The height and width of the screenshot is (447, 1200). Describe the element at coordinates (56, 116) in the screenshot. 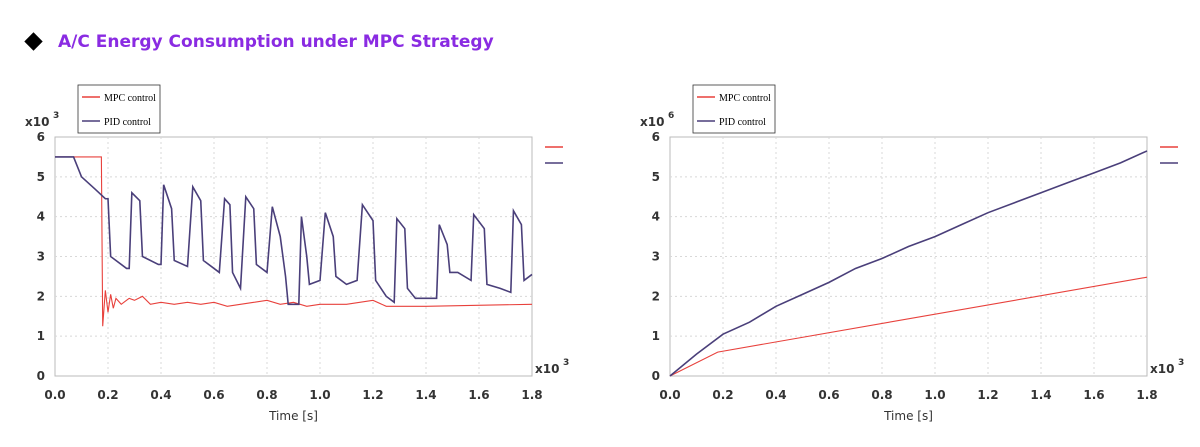

I see `y-scale-exponent: 3` at that location.